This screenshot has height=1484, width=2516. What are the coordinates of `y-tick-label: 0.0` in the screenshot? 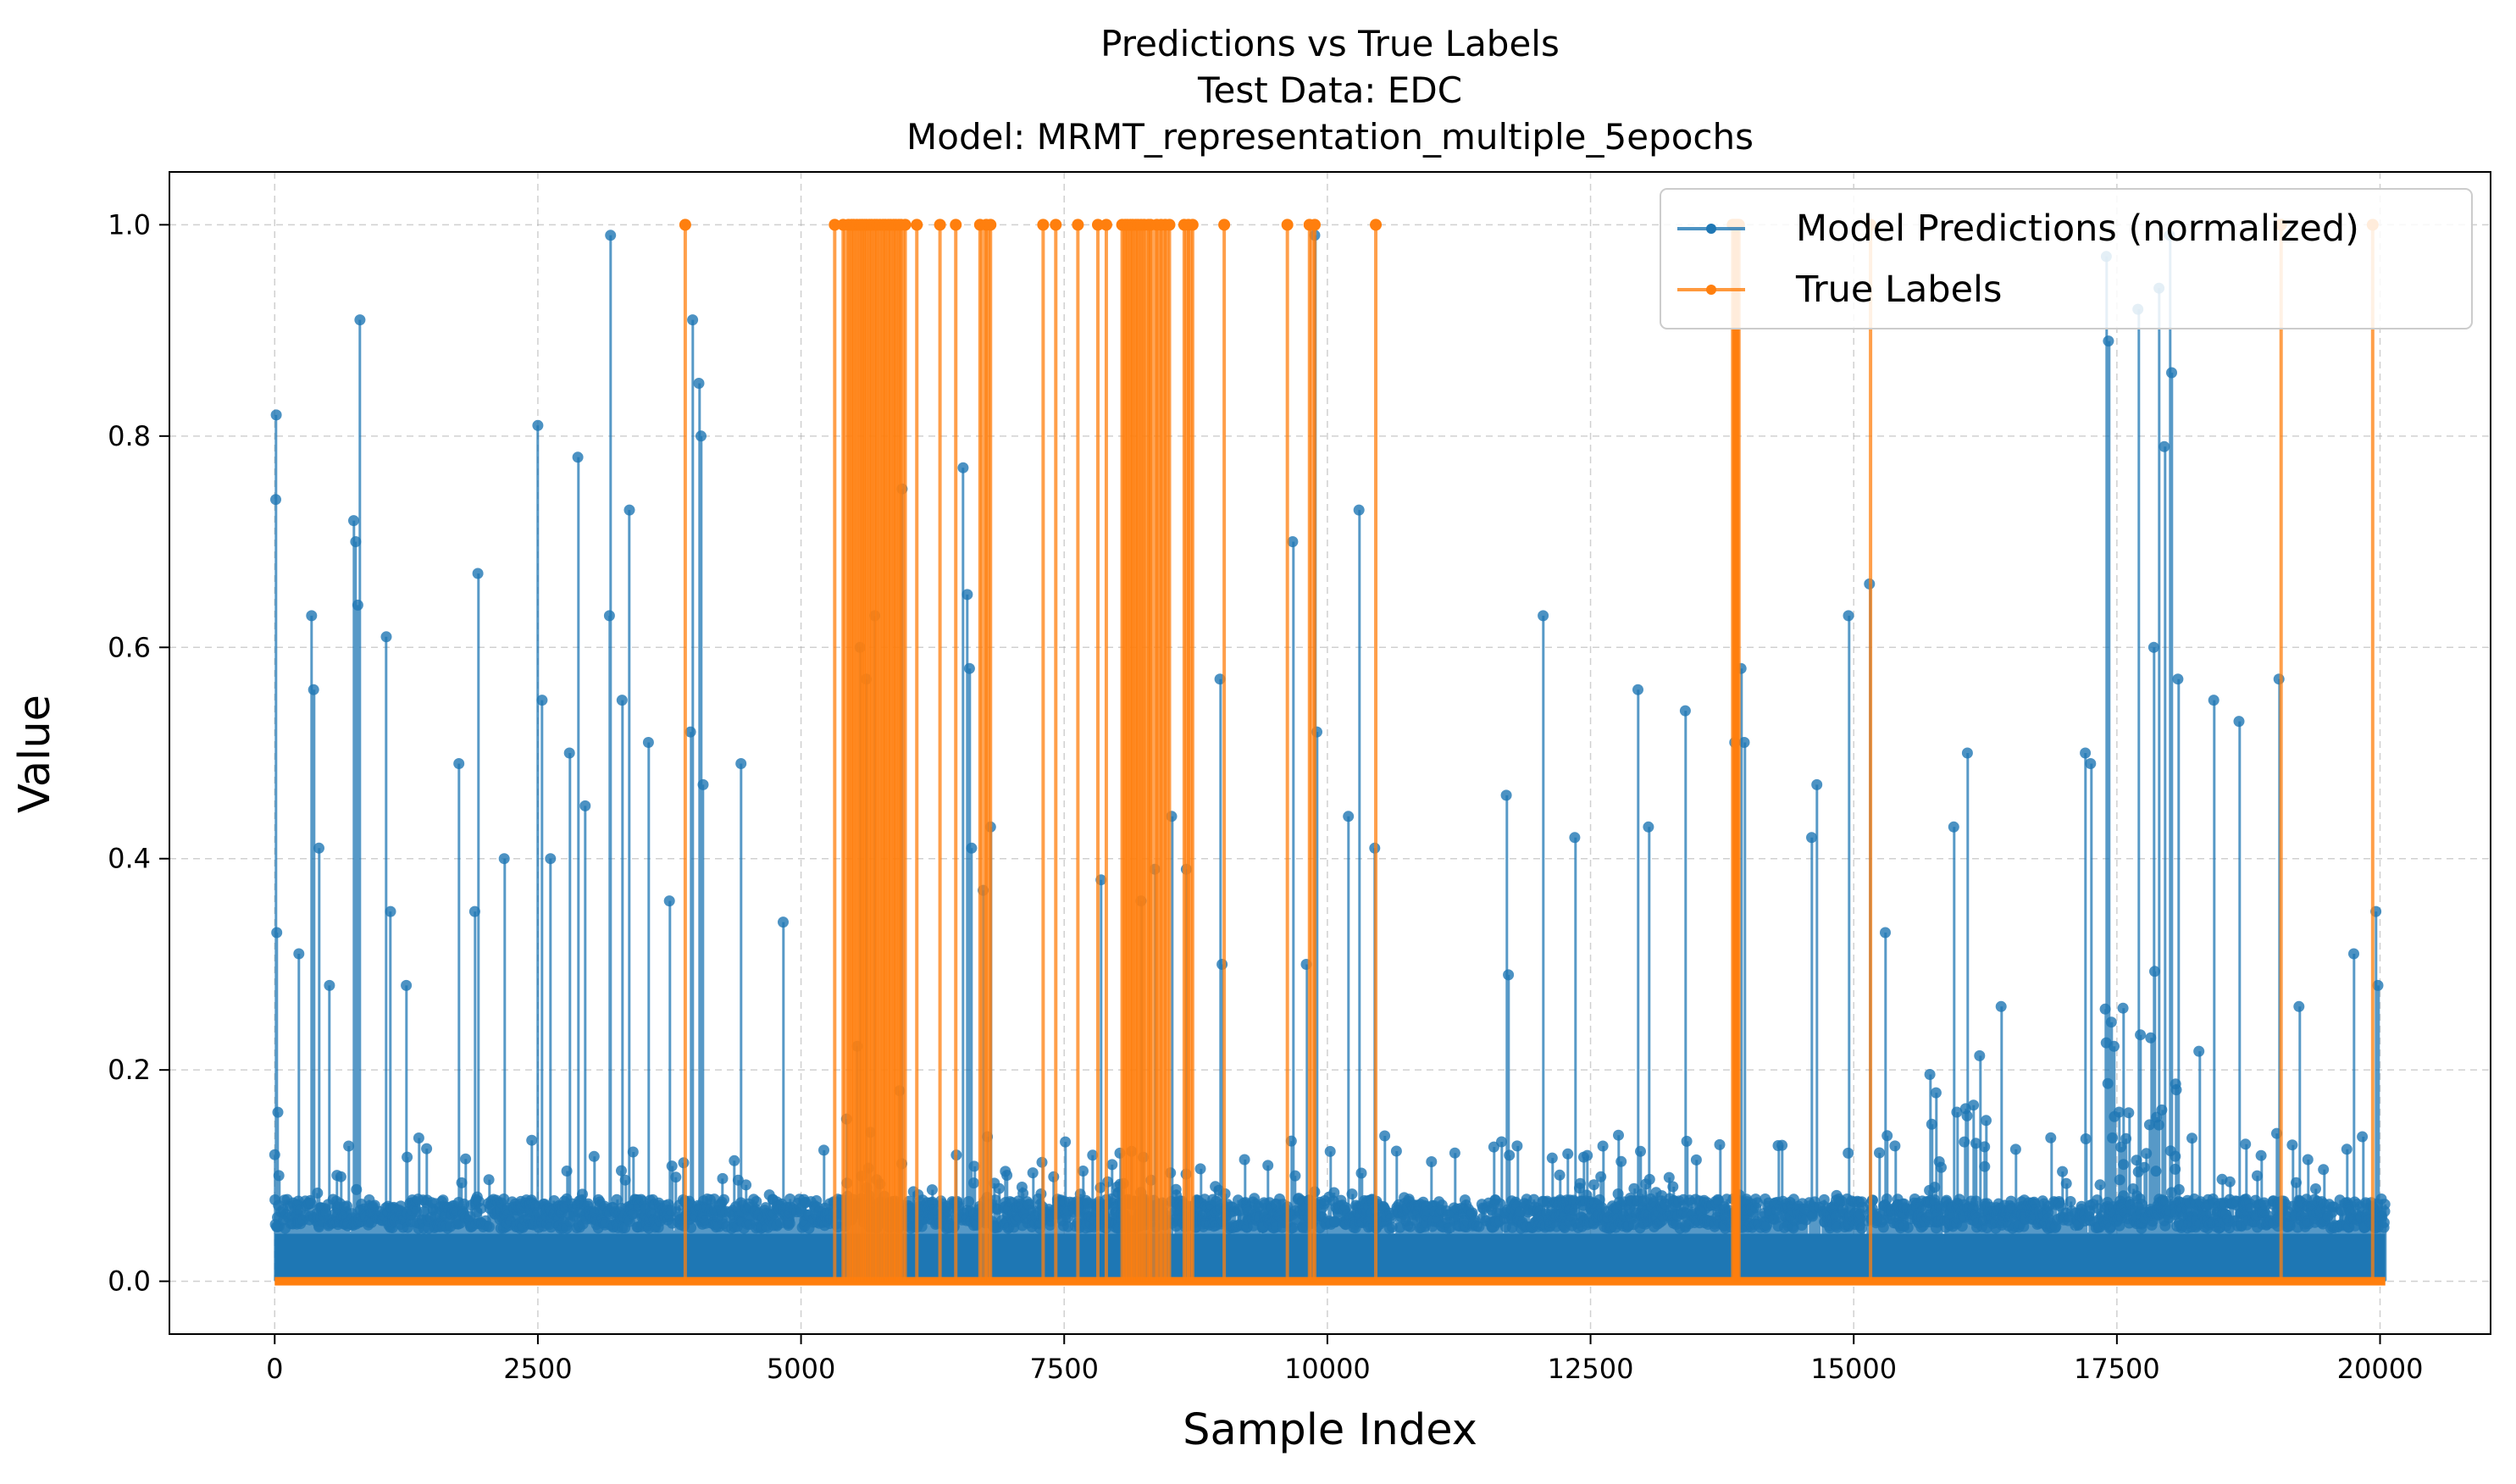 It's located at (129, 1281).